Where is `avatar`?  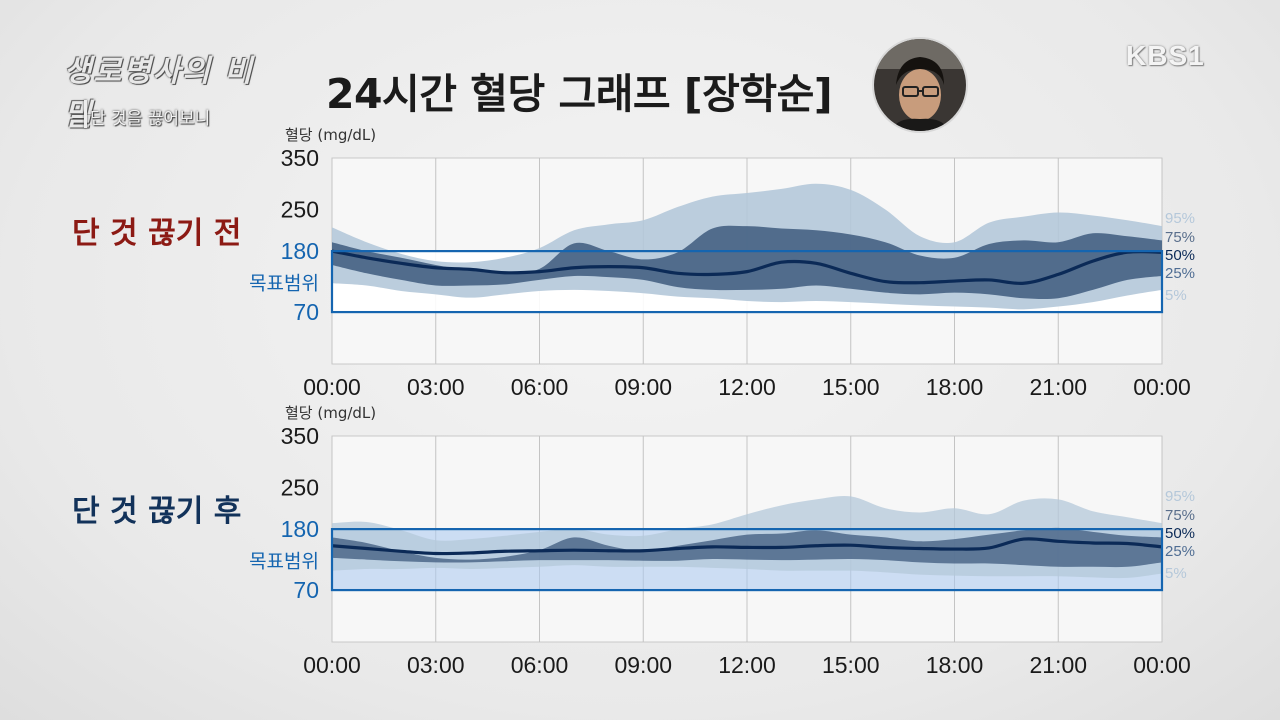 avatar is located at coordinates (920, 85).